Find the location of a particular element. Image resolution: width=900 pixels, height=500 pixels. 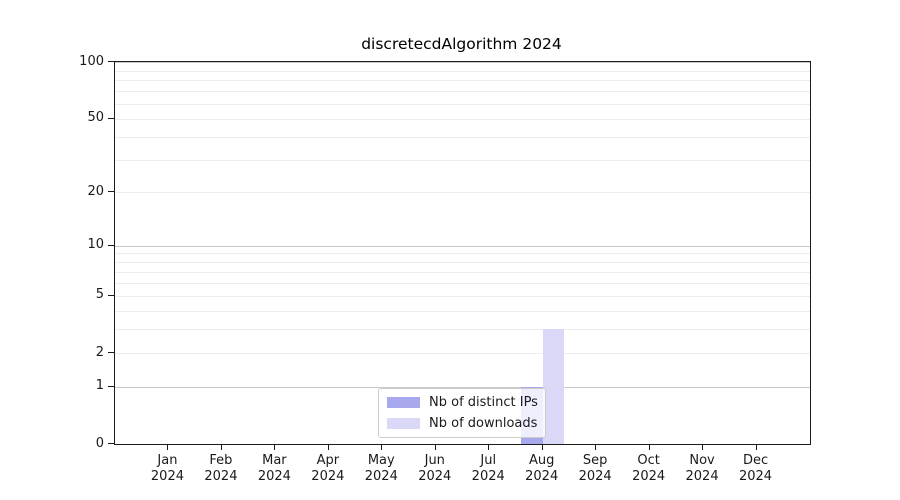

x-tick-label: Jan 2024 is located at coordinates (167, 468).